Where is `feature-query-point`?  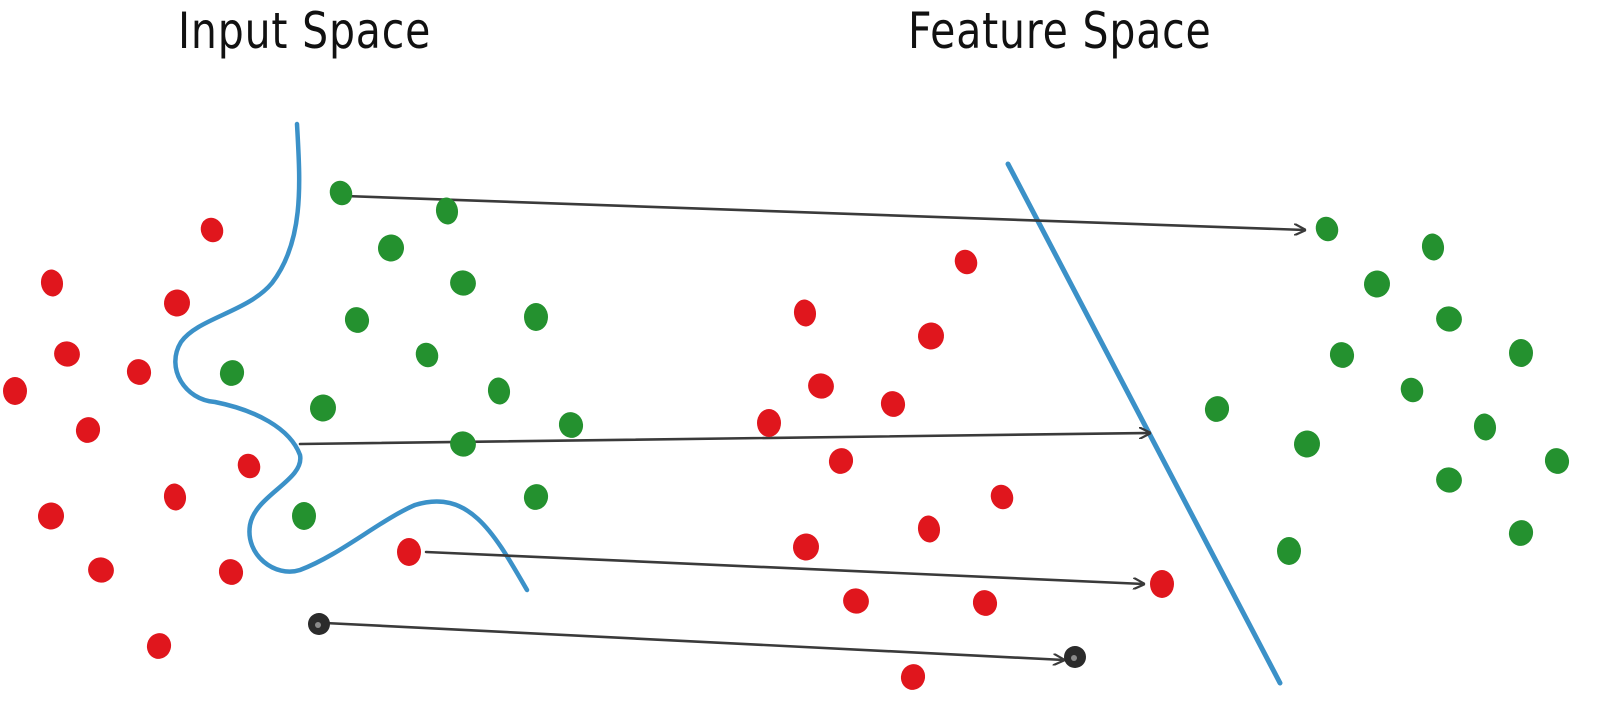 feature-query-point is located at coordinates (1075, 657).